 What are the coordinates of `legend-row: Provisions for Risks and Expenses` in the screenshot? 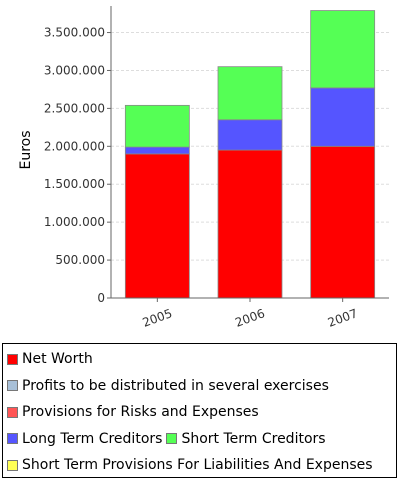 It's located at (199, 412).